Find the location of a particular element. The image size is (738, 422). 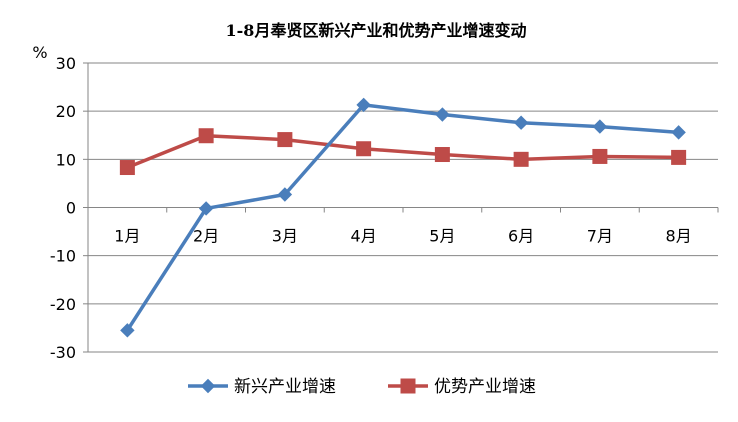

legend-label: 优势产业增速 is located at coordinates (485, 387).